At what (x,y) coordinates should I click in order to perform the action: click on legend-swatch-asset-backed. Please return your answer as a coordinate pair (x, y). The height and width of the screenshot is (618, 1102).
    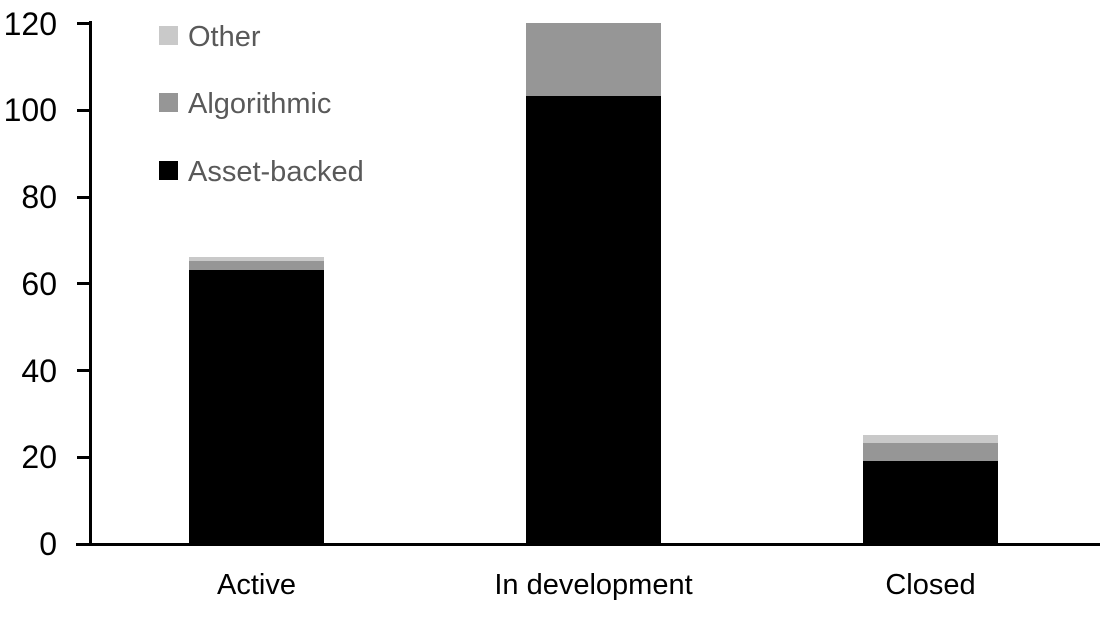
    Looking at the image, I should click on (168, 170).